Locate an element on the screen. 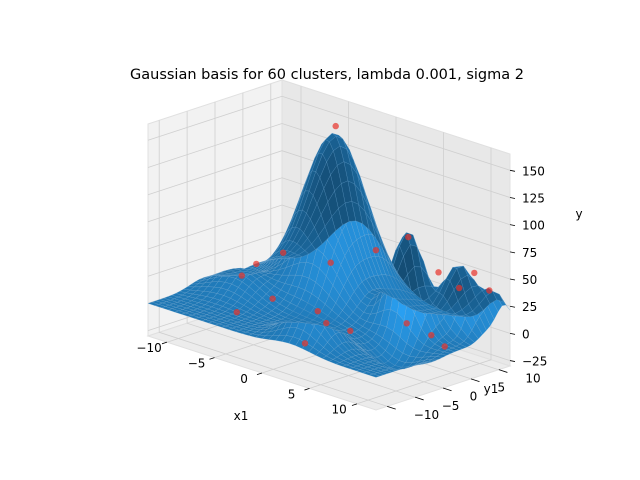  y-tick-label: −5 is located at coordinates (451, 406).